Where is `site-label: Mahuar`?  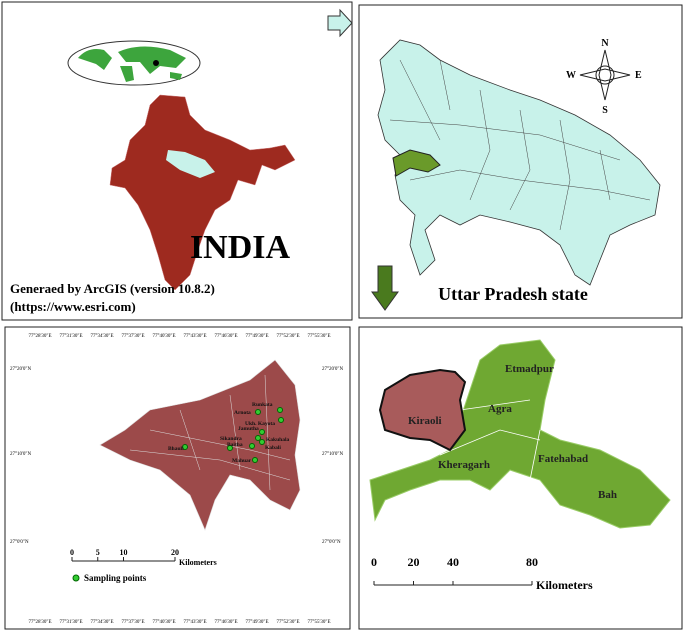 site-label: Mahuar is located at coordinates (242, 461).